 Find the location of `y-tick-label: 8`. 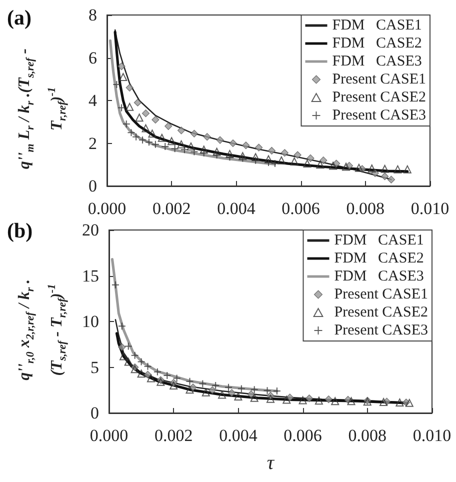

y-tick-label: 8 is located at coordinates (92, 15).